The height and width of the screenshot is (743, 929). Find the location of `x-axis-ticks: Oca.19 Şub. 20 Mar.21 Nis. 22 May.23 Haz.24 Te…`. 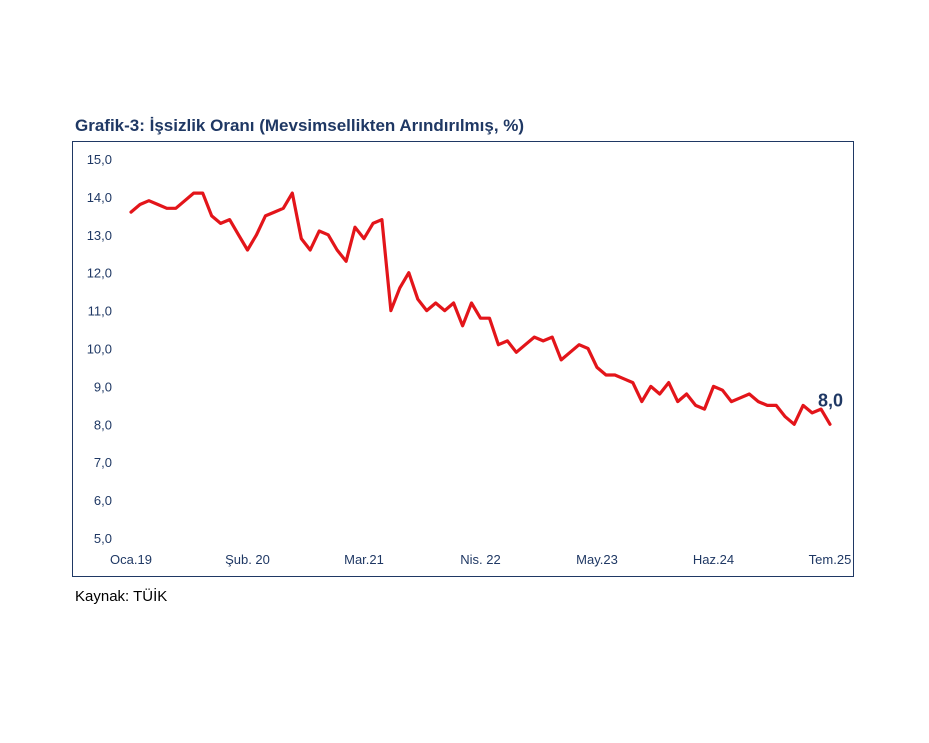

x-axis-ticks: Oca.19 Şub. 20 Mar.21 Nis. 22 May.23 Haz.24 Te… is located at coordinates (480, 559).